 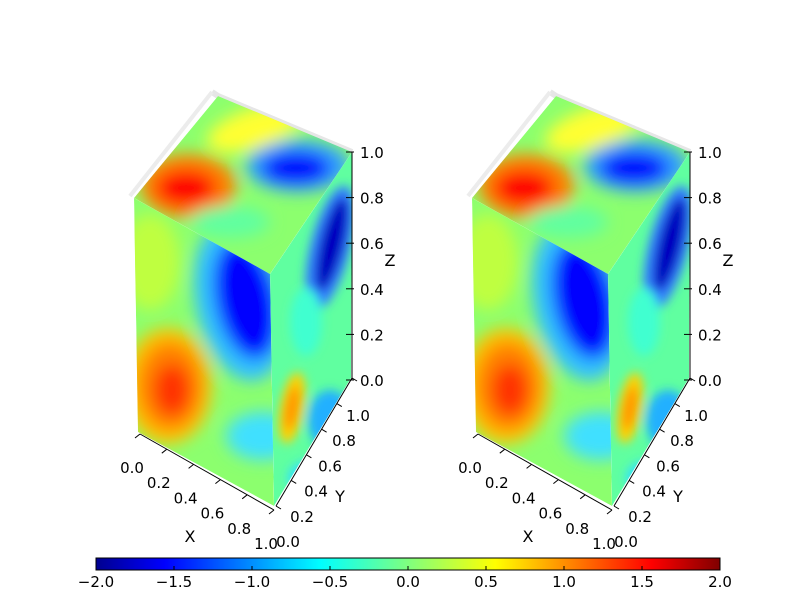 I want to click on colorbar-tick-label: −1.5, so click(x=174, y=582).